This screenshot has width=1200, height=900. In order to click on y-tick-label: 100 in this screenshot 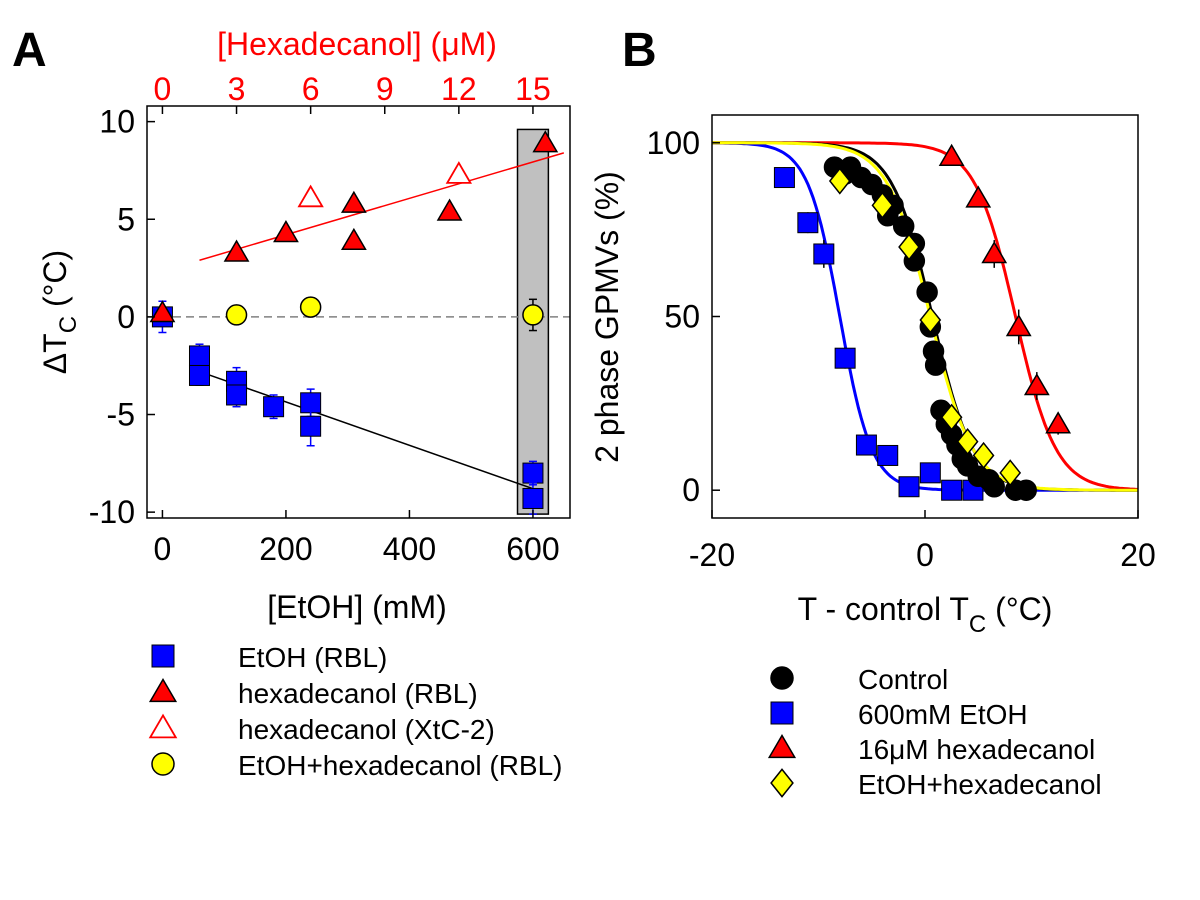, I will do `click(673, 143)`.